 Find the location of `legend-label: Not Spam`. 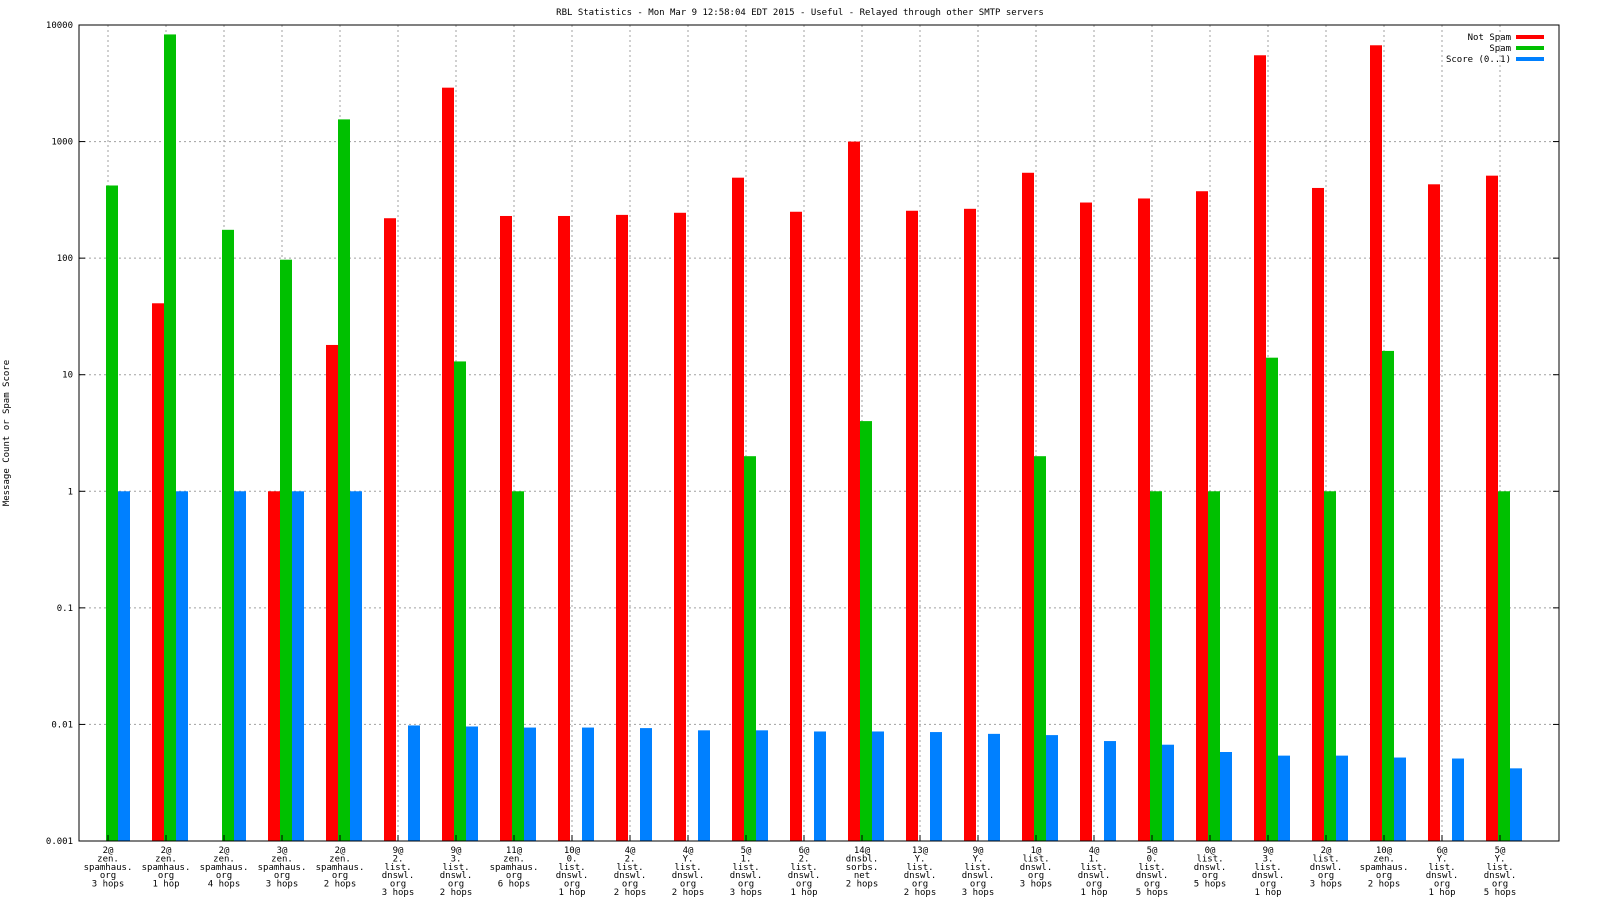

legend-label: Not Spam is located at coordinates (1489, 38).